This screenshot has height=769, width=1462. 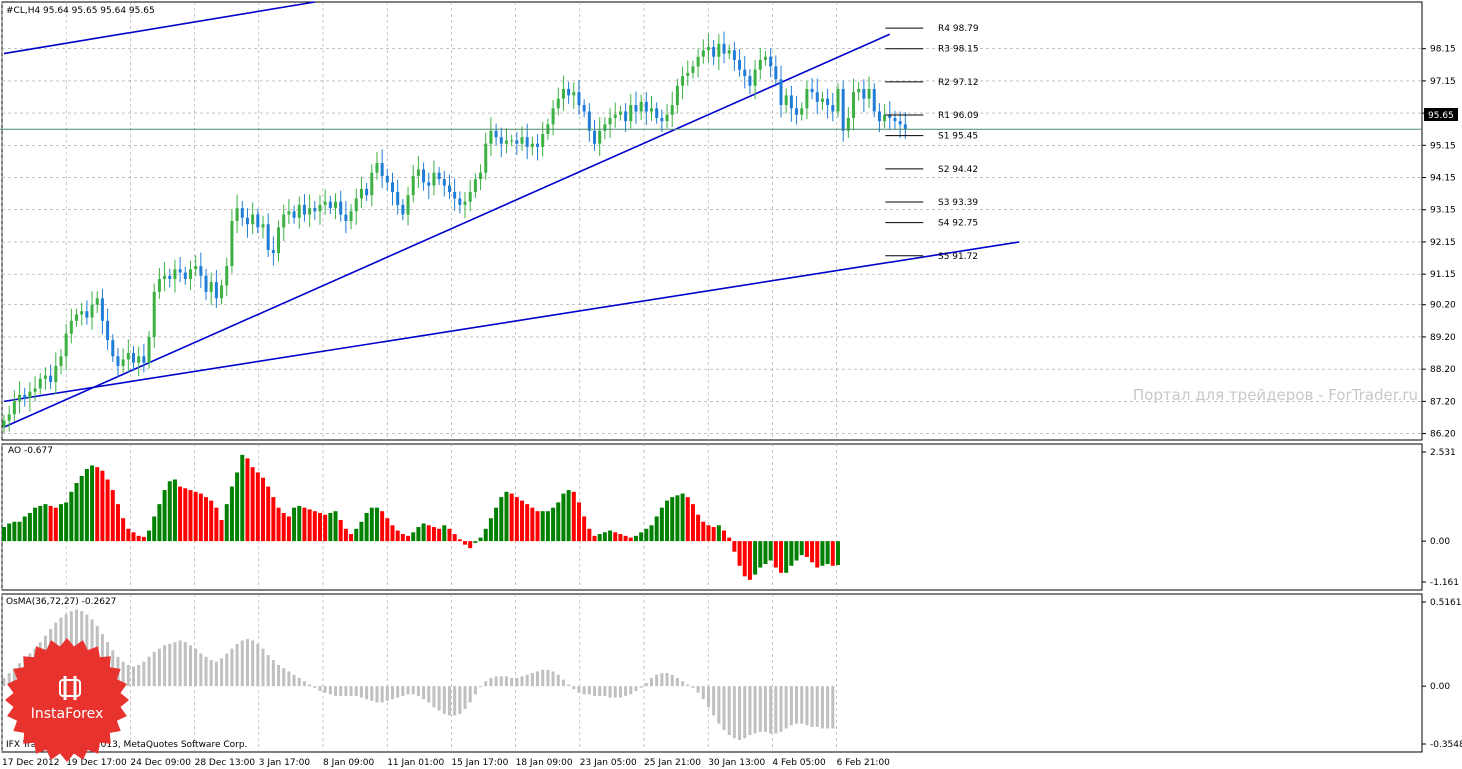 I want to click on osma-title: OsMA(36,72,27) -0.2627, so click(x=61, y=602).